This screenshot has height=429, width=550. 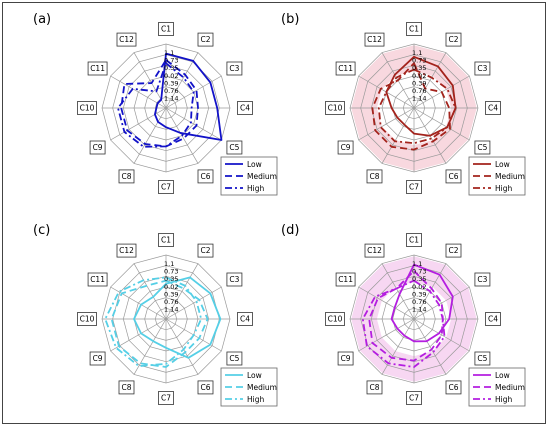 I want to click on category-label: C11, so click(x=97, y=279).